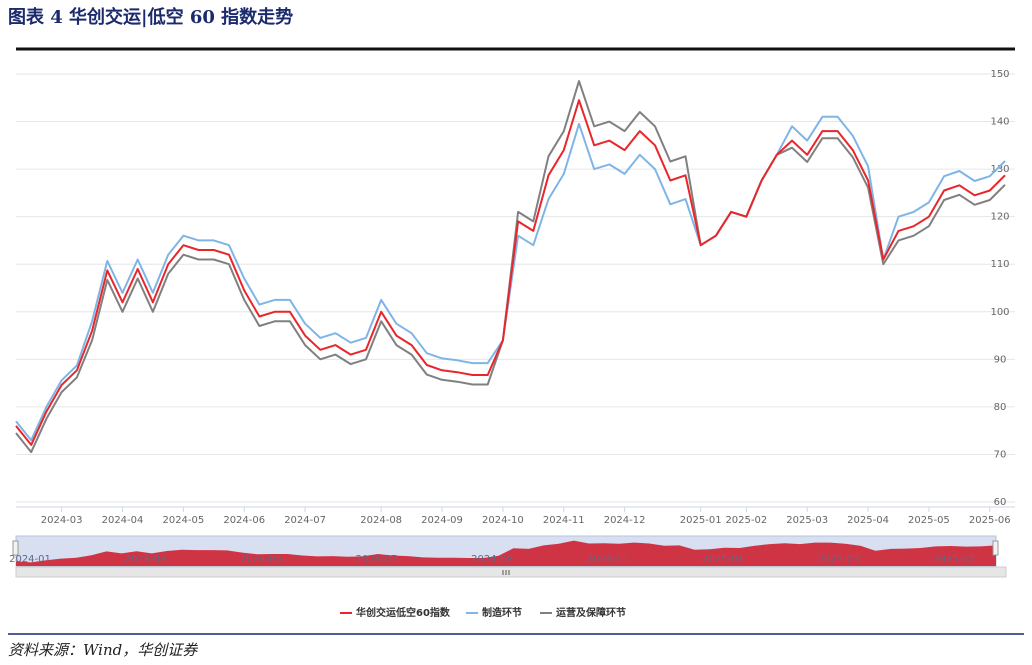  What do you see at coordinates (1000, 359) in the screenshot?
I see `y-tick-label: 90` at bounding box center [1000, 359].